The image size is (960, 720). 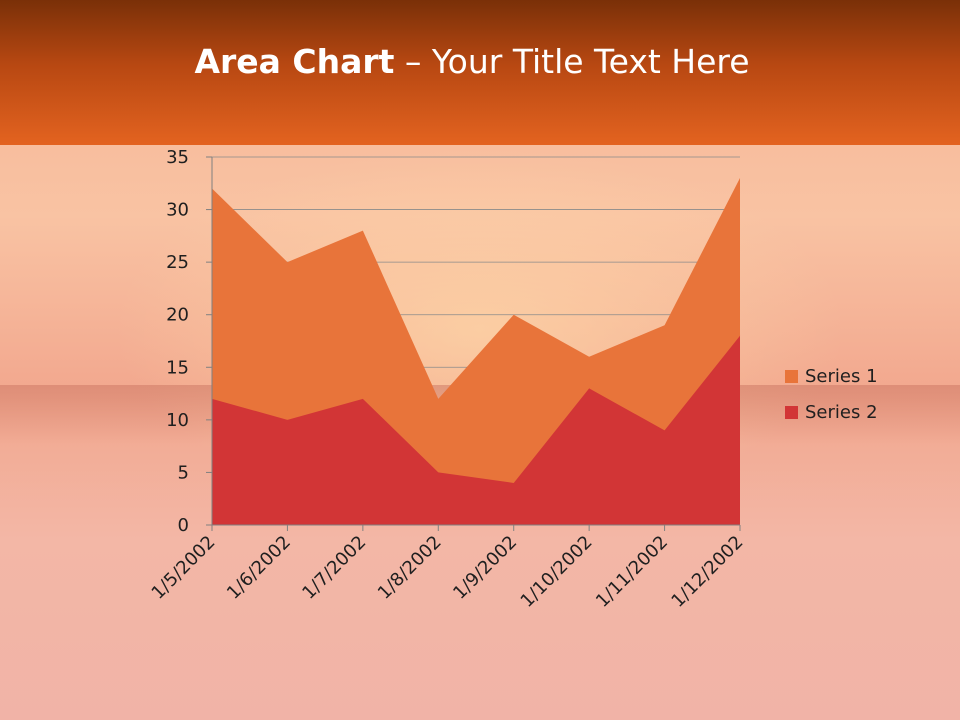 I want to click on chart-legend: Series 1 Series 2, so click(x=860, y=394).